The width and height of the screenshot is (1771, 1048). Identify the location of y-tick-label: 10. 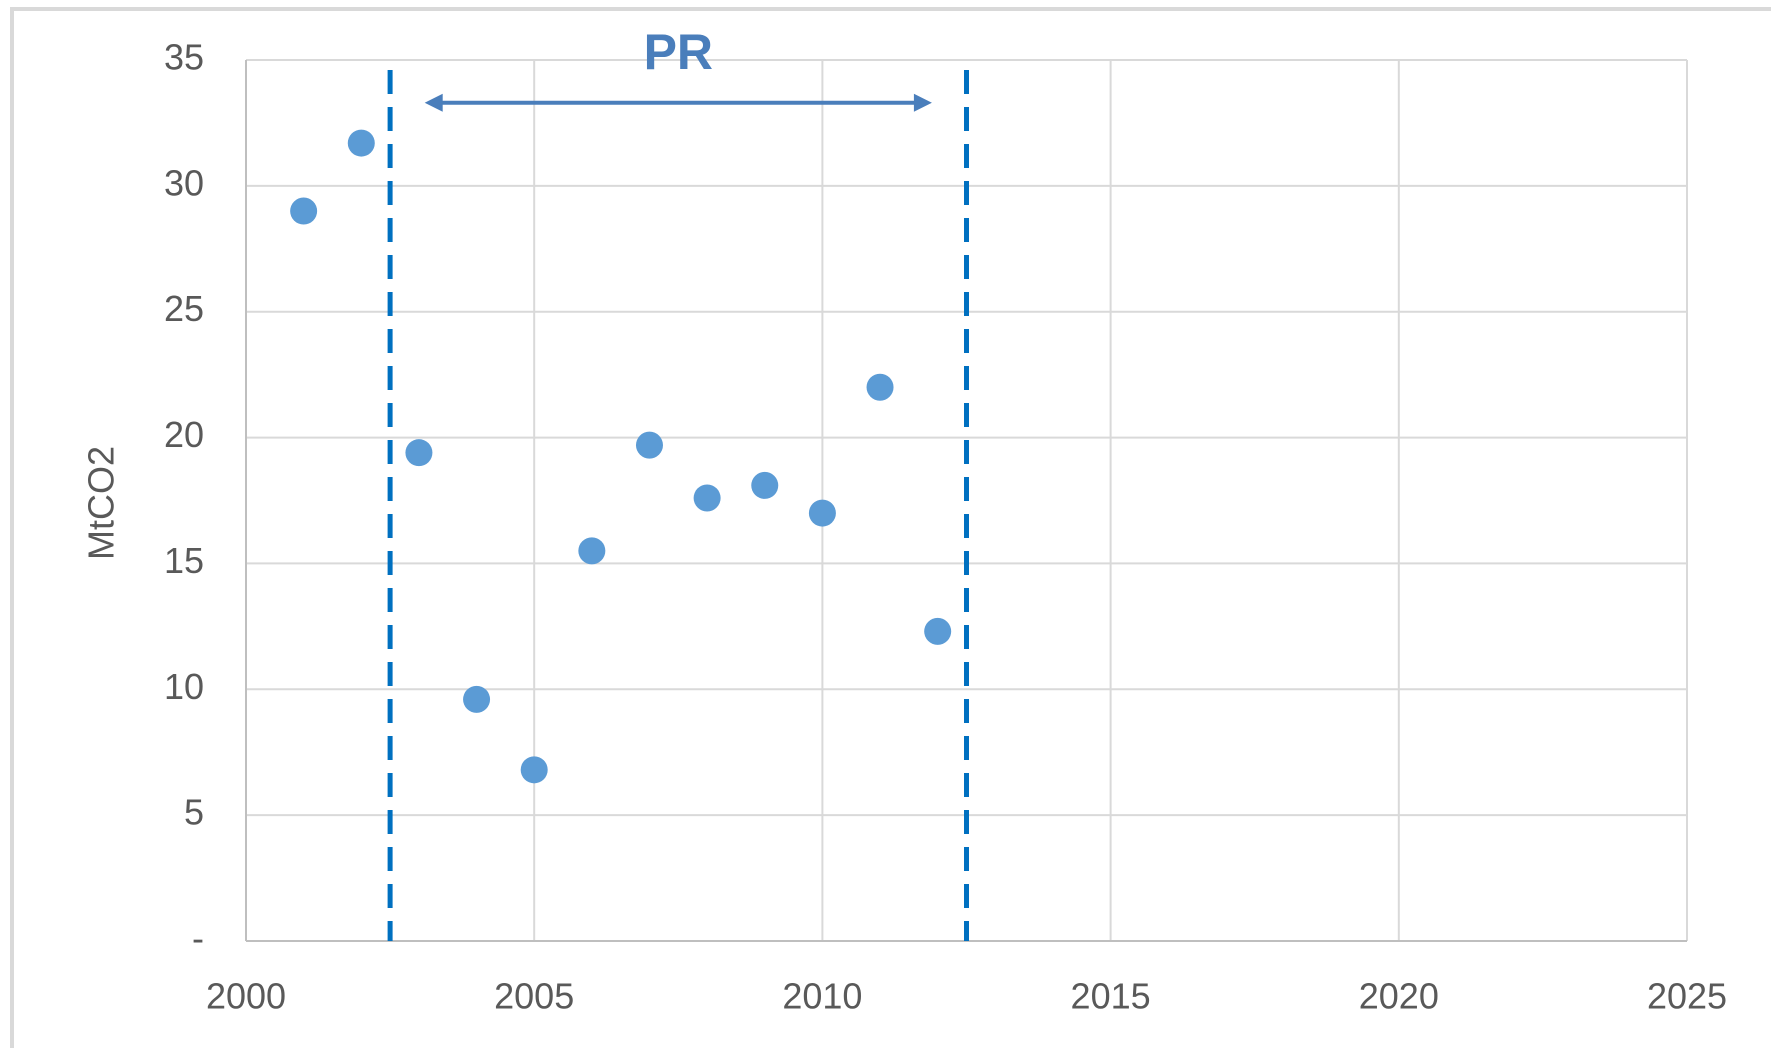
(184, 686).